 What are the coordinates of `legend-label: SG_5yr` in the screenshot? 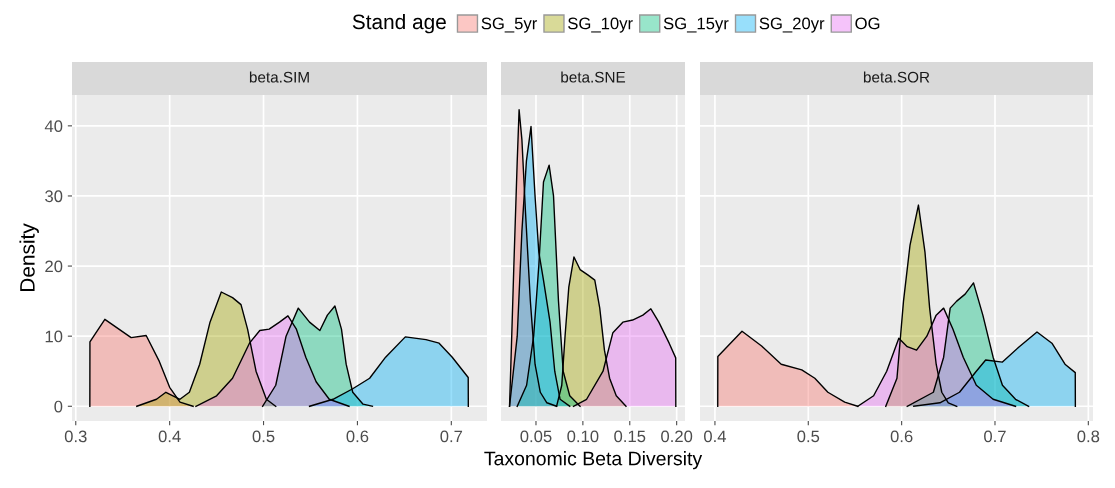 It's located at (509, 25).